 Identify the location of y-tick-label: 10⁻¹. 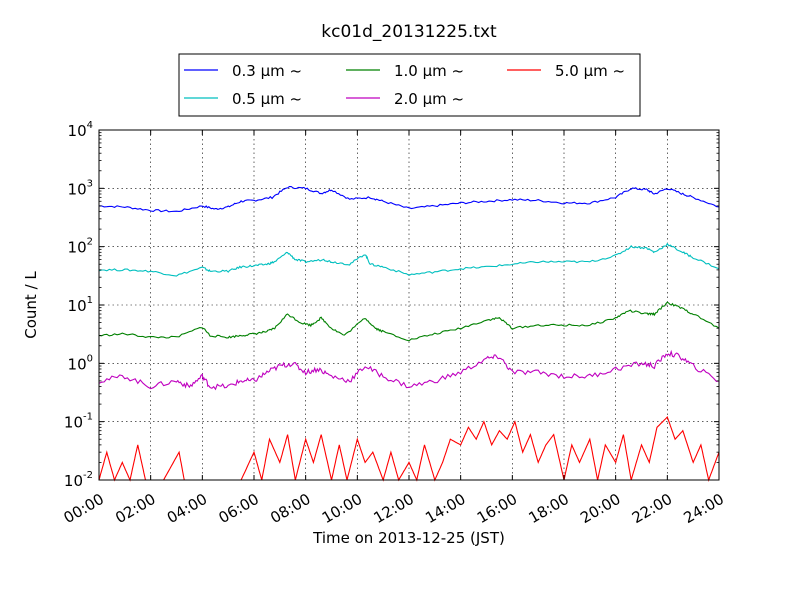
(78, 422).